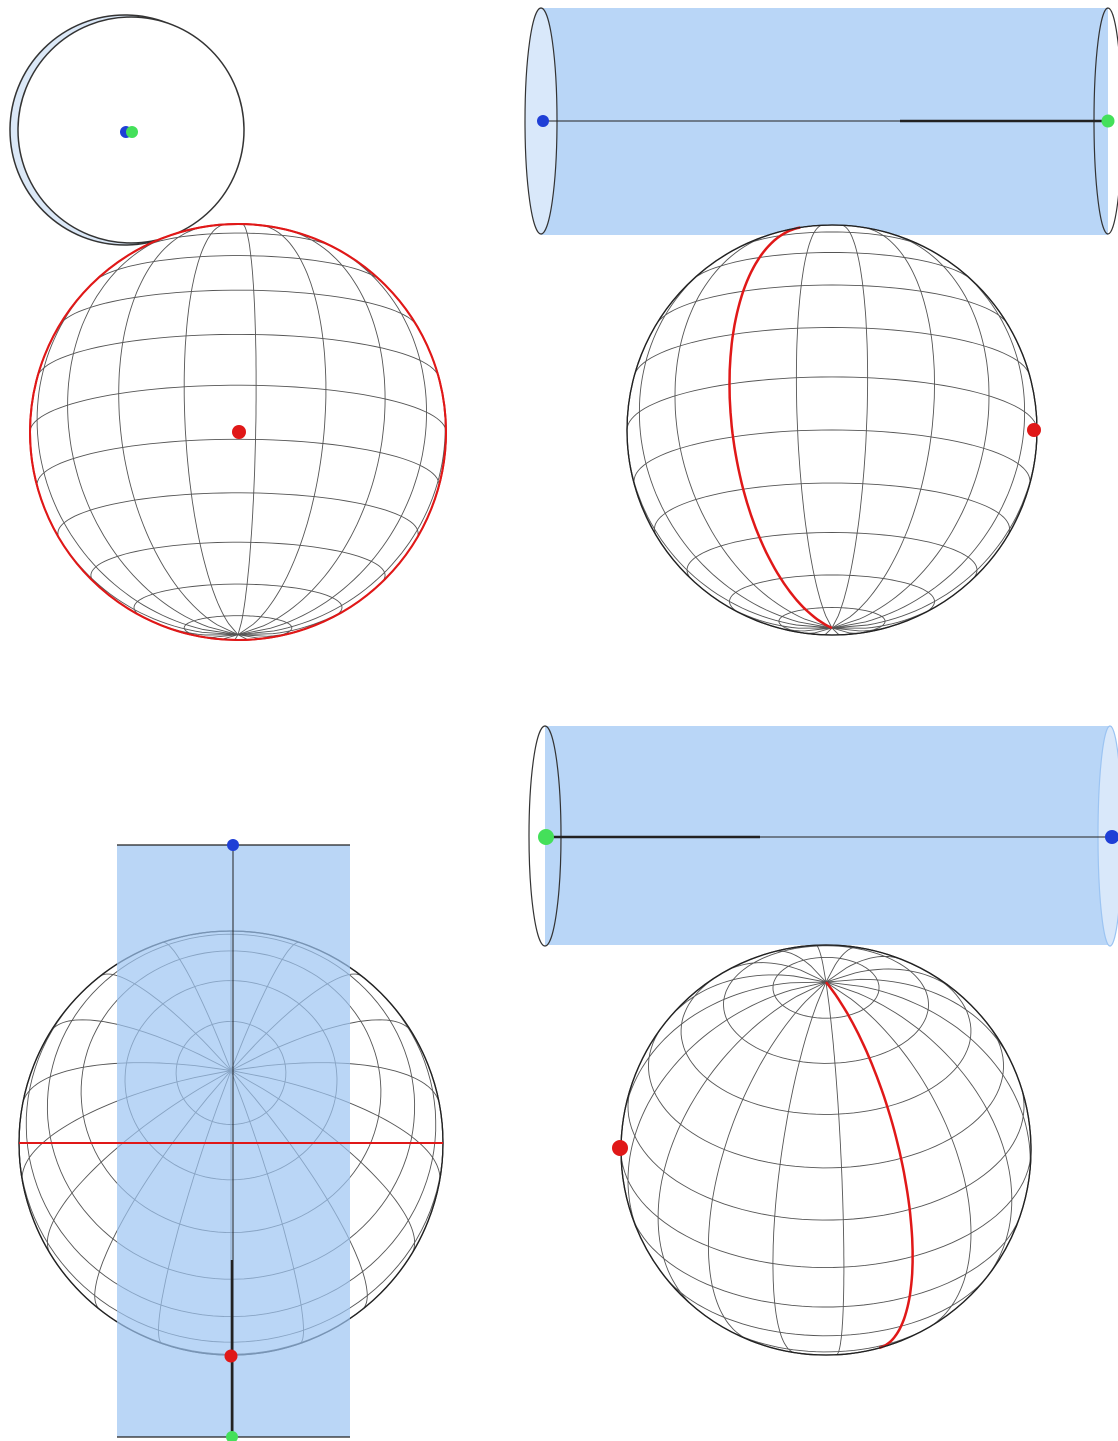 Image resolution: width=1118 pixels, height=1441 pixels. I want to click on cylinder-end-view, so click(127, 130).